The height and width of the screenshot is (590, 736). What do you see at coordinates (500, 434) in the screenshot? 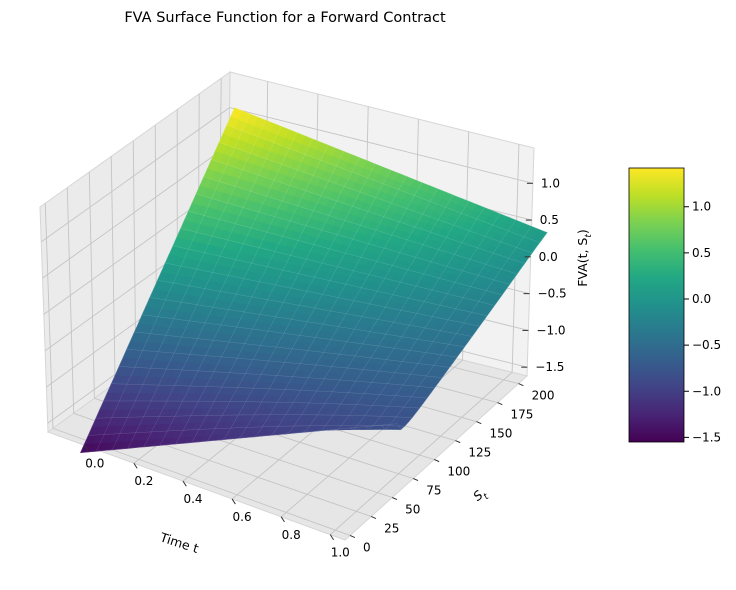
I see `y-tick-label: 150` at bounding box center [500, 434].